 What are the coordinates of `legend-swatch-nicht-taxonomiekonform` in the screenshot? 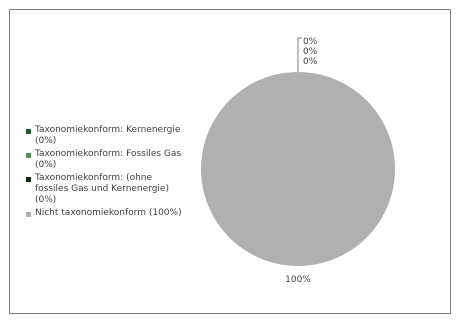 It's located at (28, 214).